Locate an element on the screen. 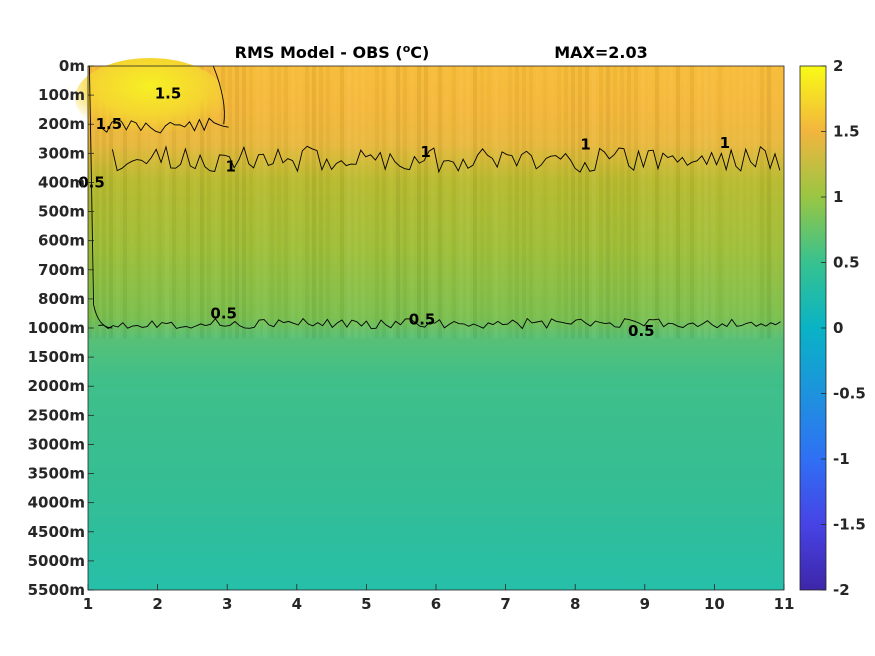  max-label: MAX=2.03 is located at coordinates (601, 52).